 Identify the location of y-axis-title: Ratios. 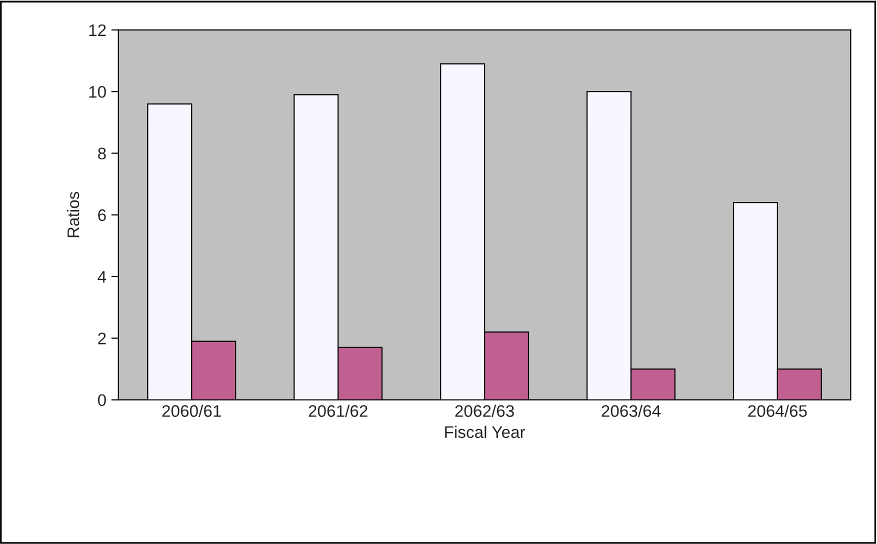
(73, 215).